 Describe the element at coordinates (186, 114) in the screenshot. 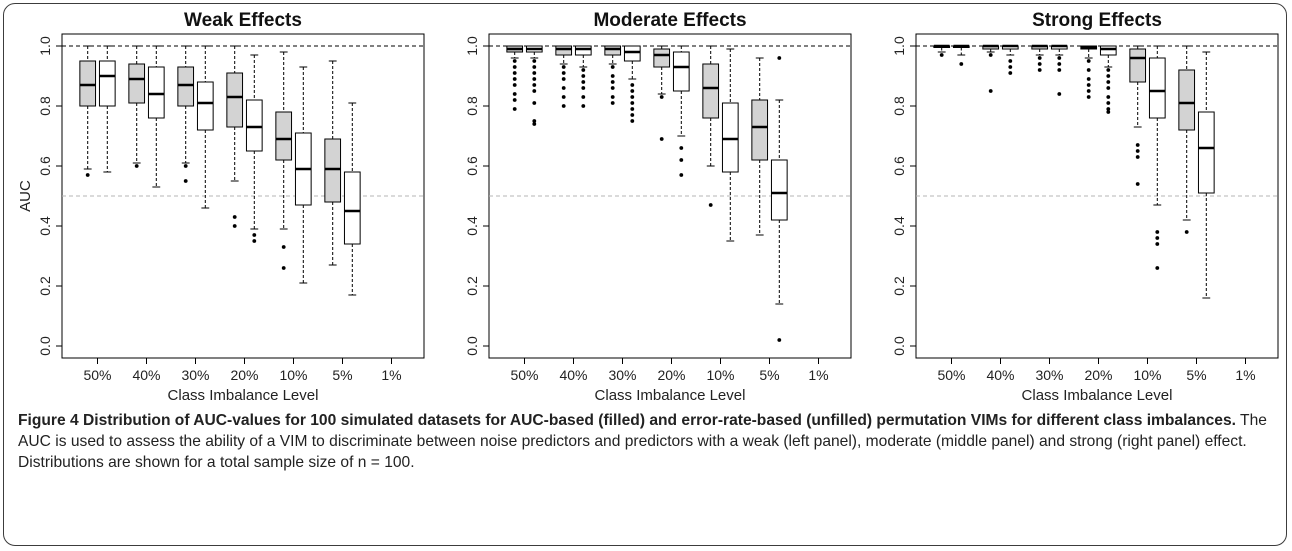

I see `filled-box-30%` at that location.